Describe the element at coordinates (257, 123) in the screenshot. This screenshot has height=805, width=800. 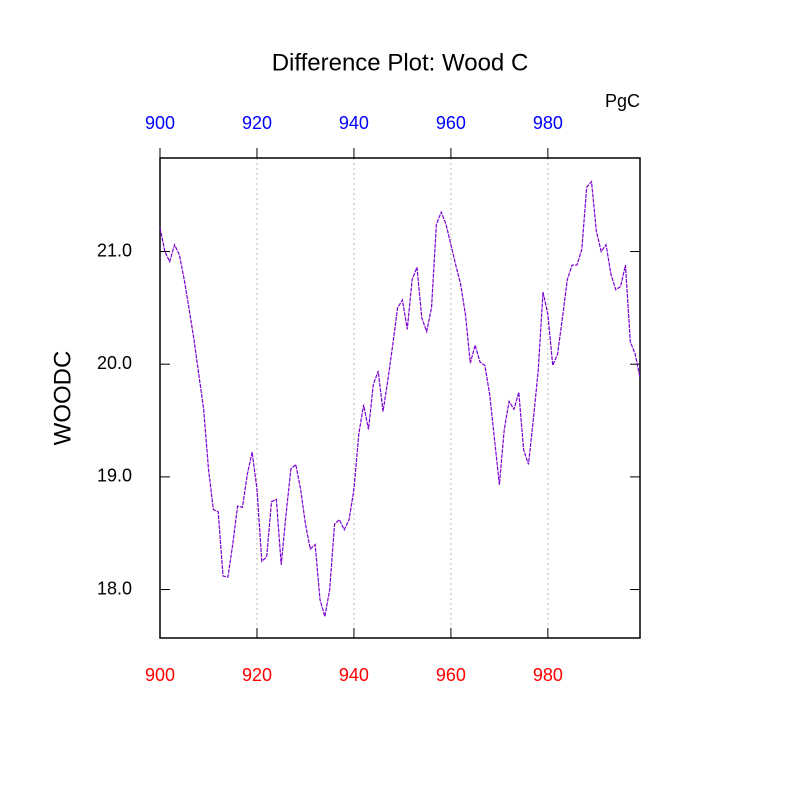
I see `x-tick-label-top: 920` at that location.